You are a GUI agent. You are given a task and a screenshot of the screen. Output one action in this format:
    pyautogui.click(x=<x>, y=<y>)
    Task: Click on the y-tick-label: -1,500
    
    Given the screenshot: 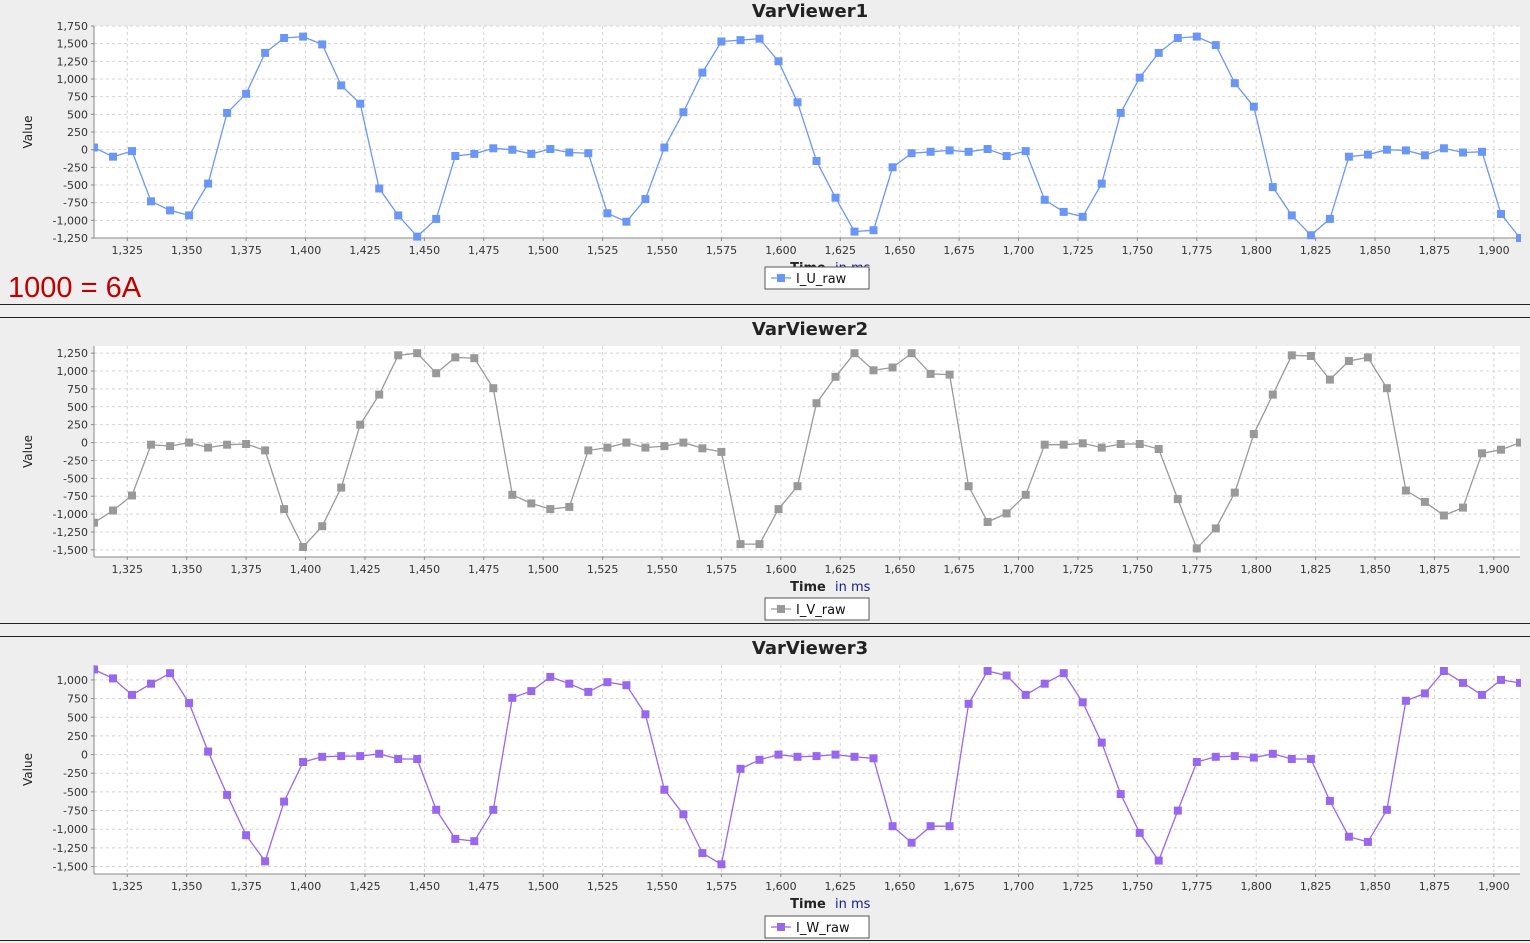 What is the action you would take?
    pyautogui.click(x=70, y=550)
    